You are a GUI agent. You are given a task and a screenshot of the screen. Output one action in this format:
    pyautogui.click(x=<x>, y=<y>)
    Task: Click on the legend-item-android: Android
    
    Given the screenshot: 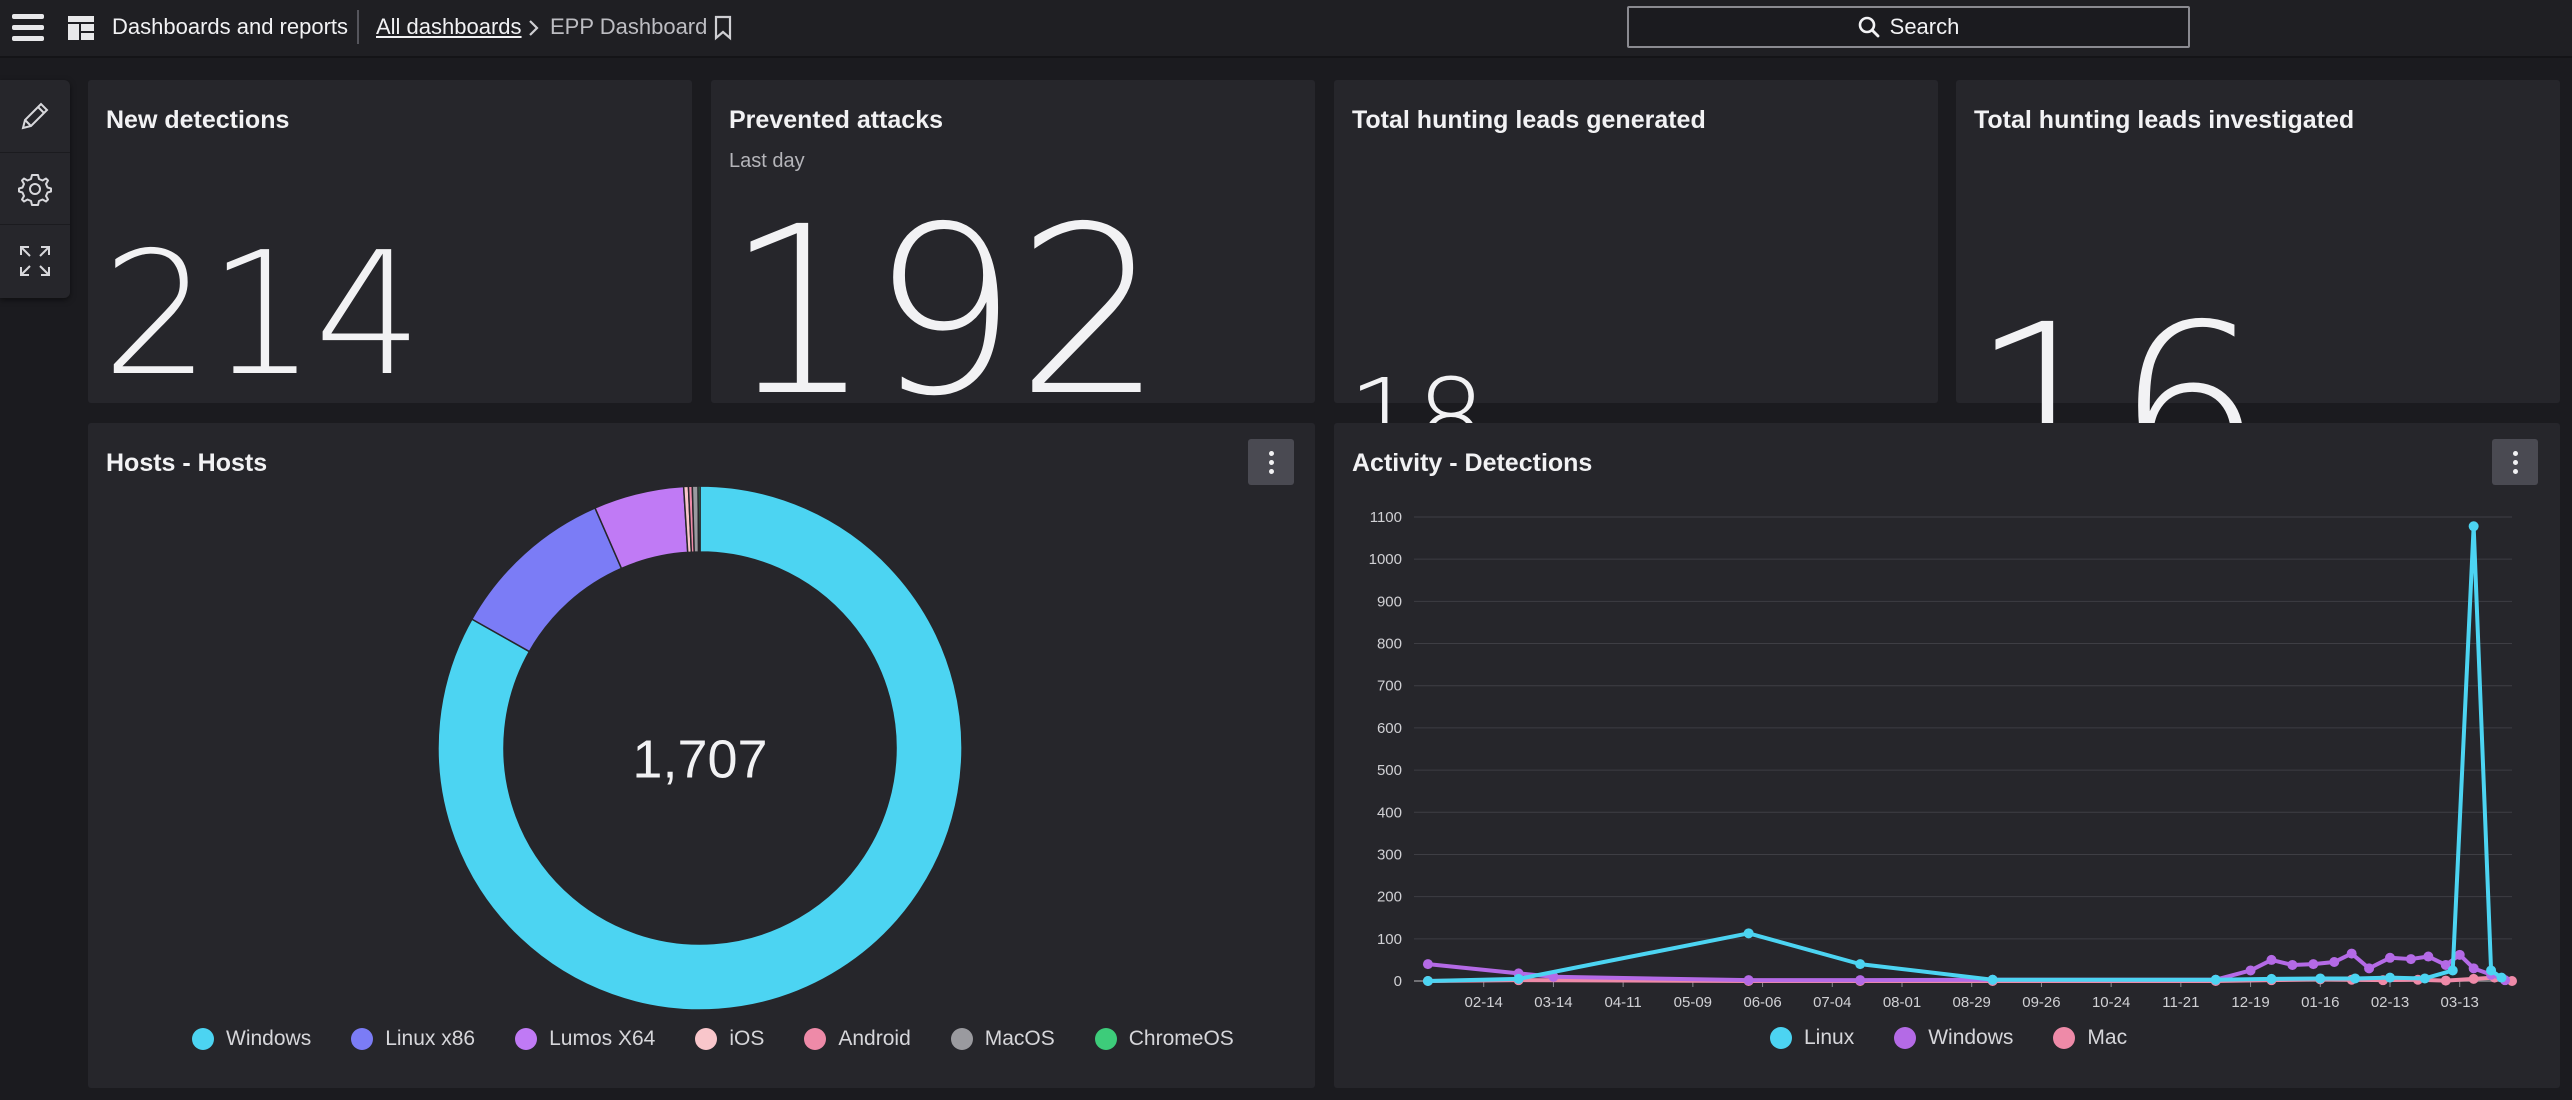 What is the action you would take?
    pyautogui.click(x=857, y=1039)
    